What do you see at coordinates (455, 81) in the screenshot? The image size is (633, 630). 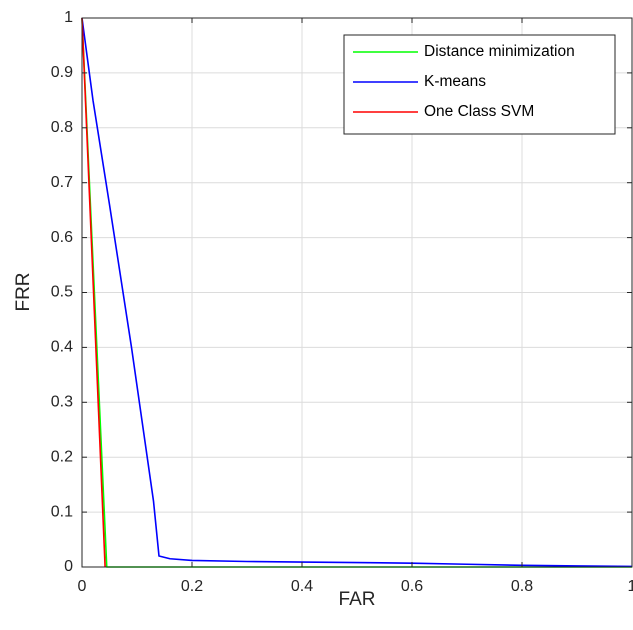 I see `legend-label-k-means: K-means` at bounding box center [455, 81].